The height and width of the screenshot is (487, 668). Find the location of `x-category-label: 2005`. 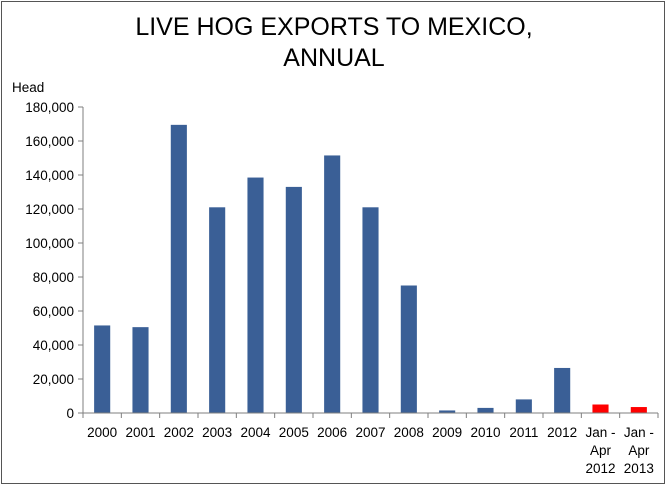

x-category-label: 2005 is located at coordinates (294, 432).